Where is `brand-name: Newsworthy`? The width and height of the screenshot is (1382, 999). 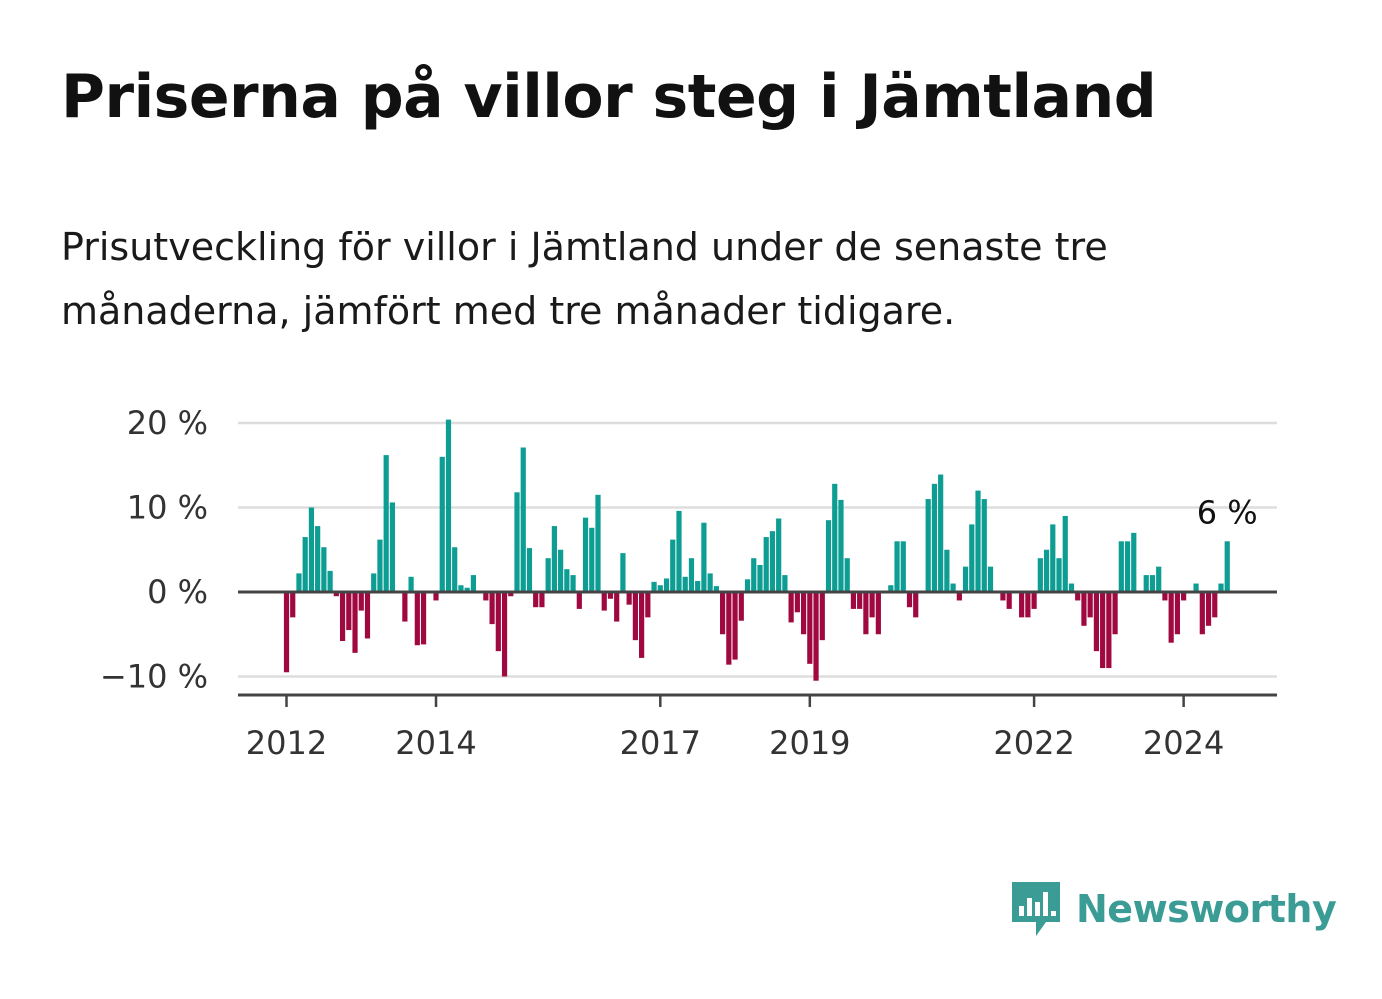
brand-name: Newsworthy is located at coordinates (1206, 909).